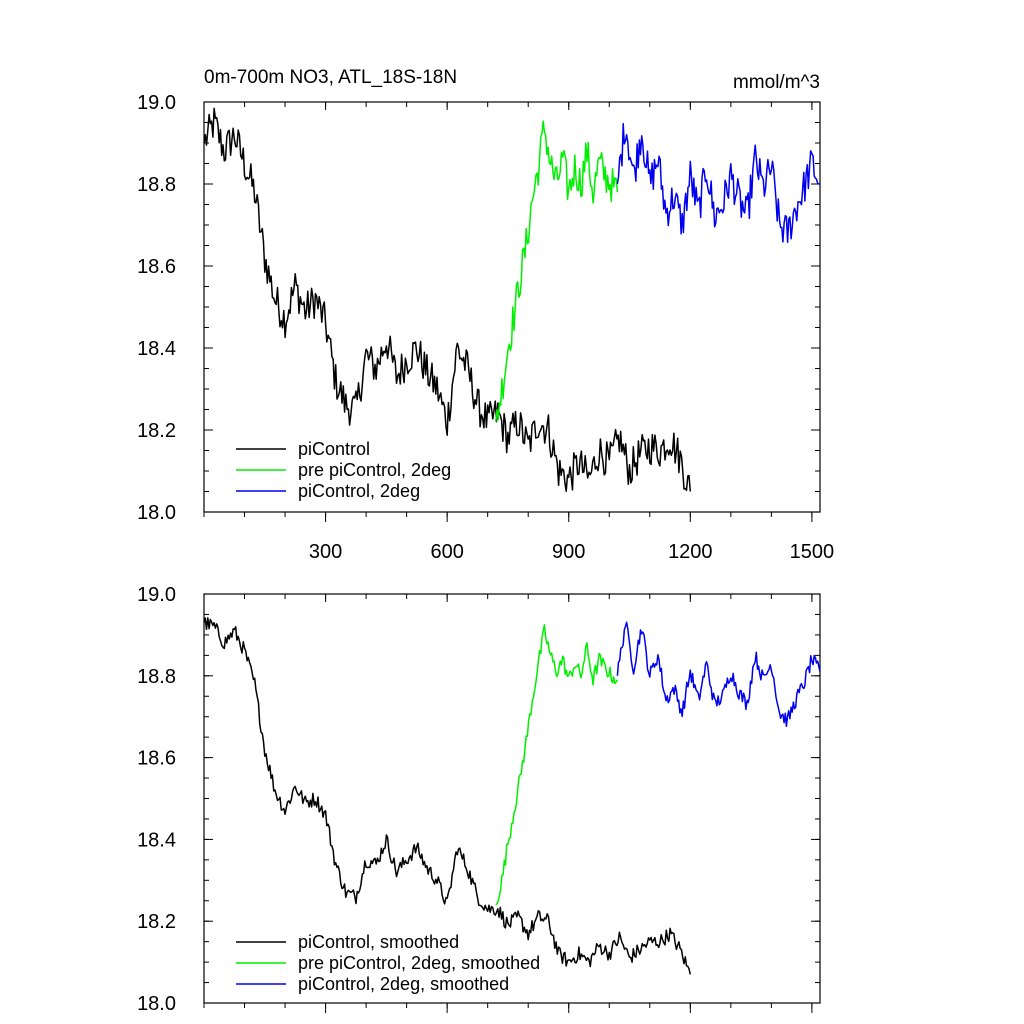  I want to click on legend-label: pre piControl, 2deg, so click(374, 470).